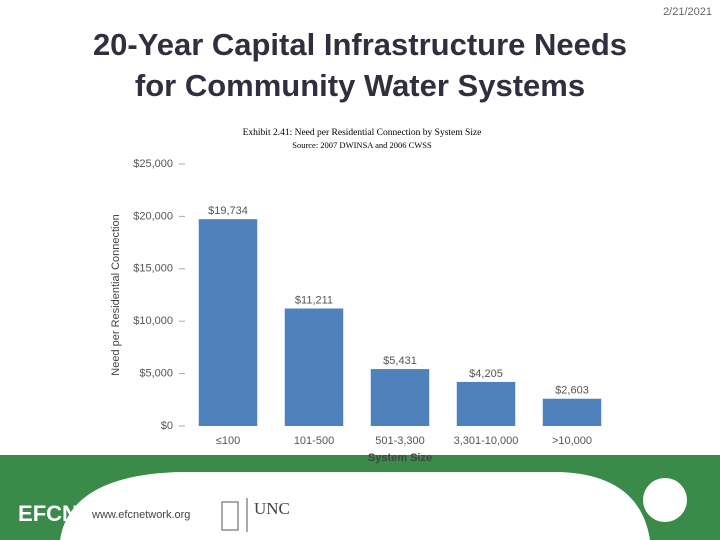  What do you see at coordinates (156, 374) in the screenshot?
I see `y-tick-label: $5,000` at bounding box center [156, 374].